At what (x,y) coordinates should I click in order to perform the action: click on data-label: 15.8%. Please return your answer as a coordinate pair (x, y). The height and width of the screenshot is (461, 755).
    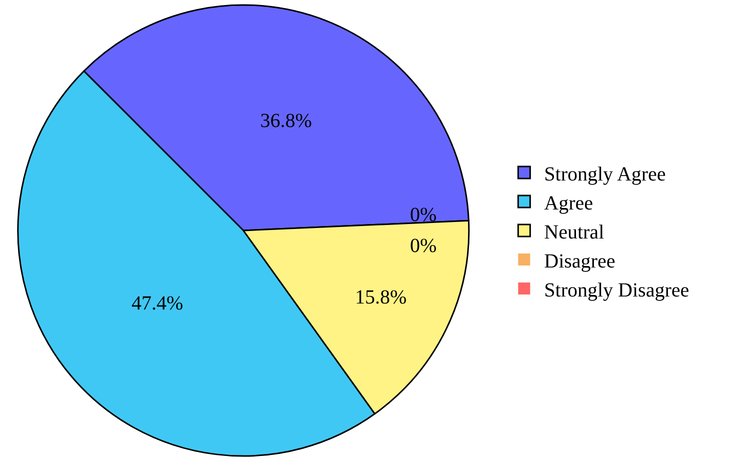
    Looking at the image, I should click on (380, 297).